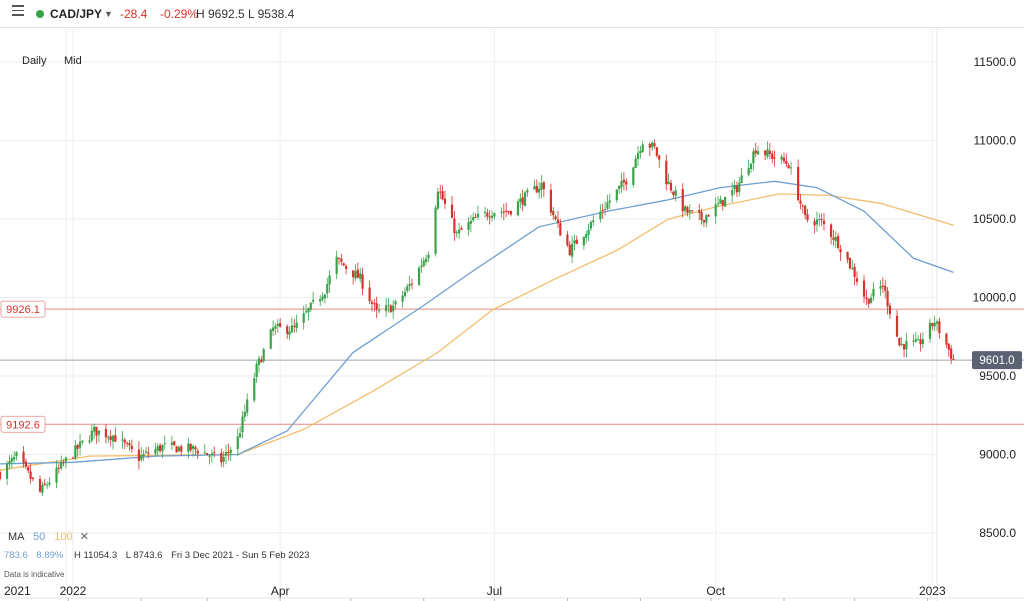 This screenshot has width=1024, height=601. Describe the element at coordinates (245, 14) in the screenshot. I see `high-low-values: H 9692.5 L 9538.4` at that location.